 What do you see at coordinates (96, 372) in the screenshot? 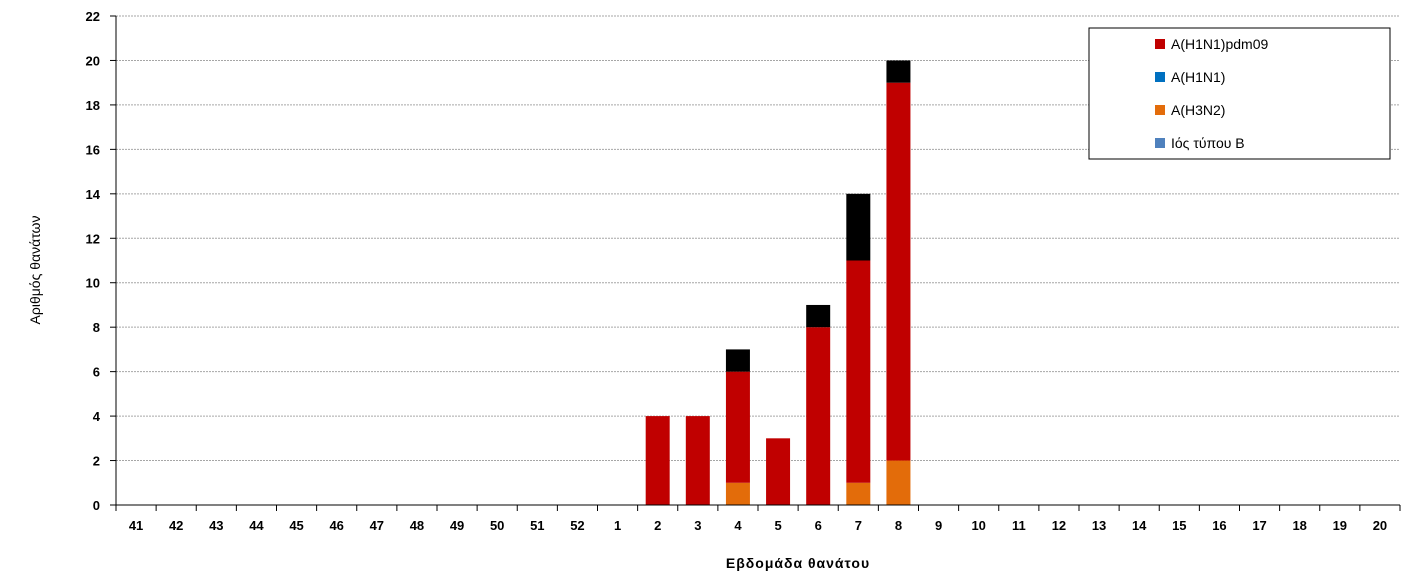
I see `y-tick-label: 6` at bounding box center [96, 372].